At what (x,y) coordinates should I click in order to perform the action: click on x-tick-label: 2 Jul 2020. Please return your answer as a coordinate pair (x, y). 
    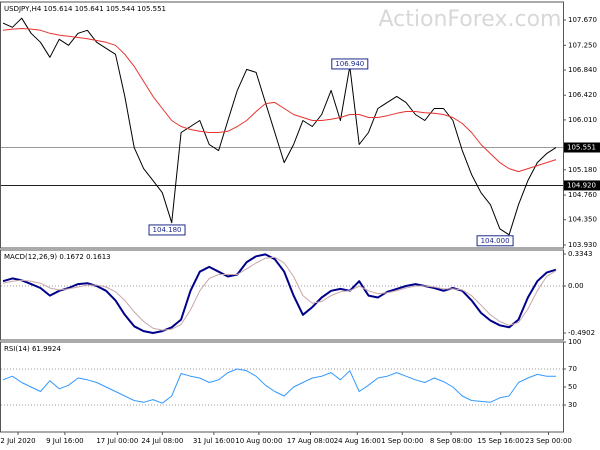
    Looking at the image, I should click on (17, 441).